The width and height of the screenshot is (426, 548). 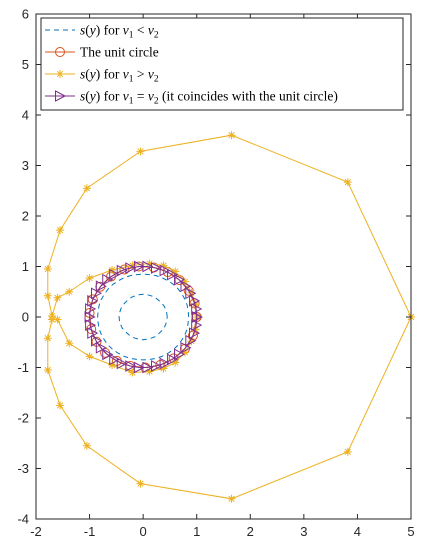 What do you see at coordinates (25, 115) in the screenshot?
I see `y-tick-label: 4` at bounding box center [25, 115].